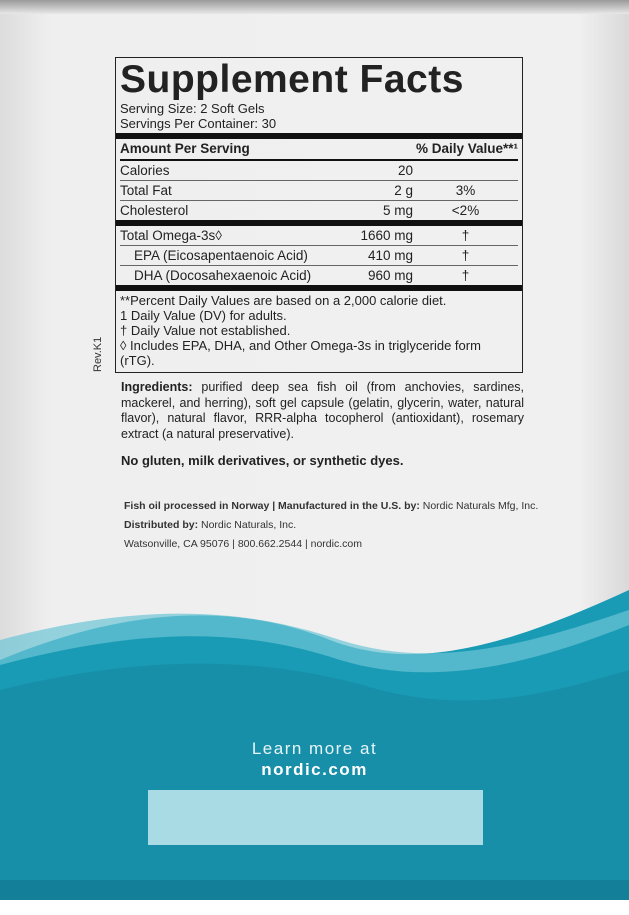  Describe the element at coordinates (465, 210) in the screenshot. I see `row-dv: <2%` at that location.